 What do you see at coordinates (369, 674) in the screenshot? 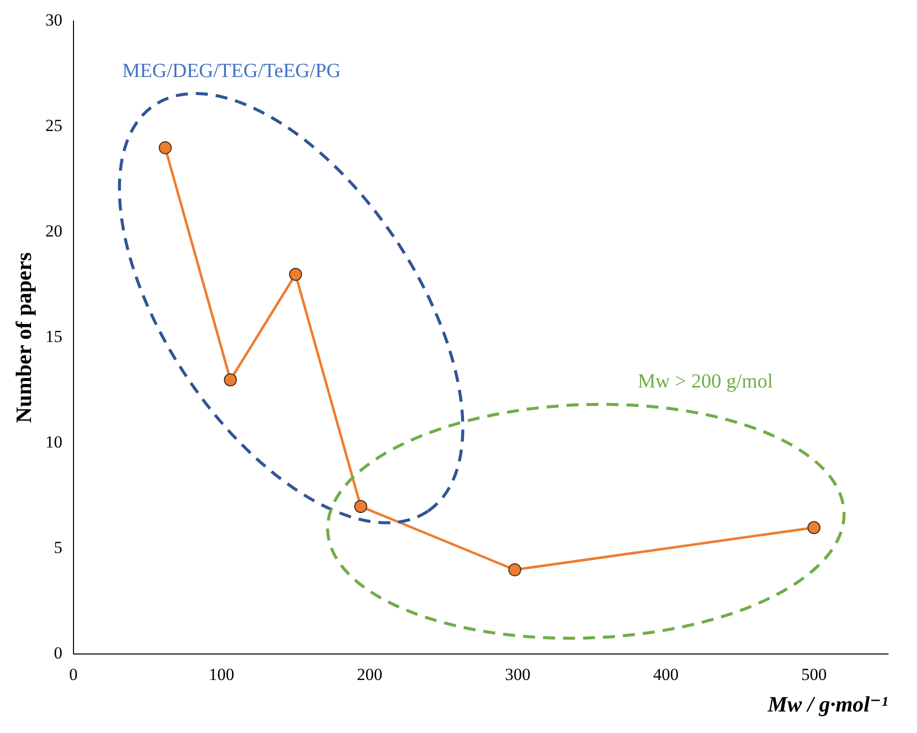
I see `x-tick-label: 200` at bounding box center [369, 674].